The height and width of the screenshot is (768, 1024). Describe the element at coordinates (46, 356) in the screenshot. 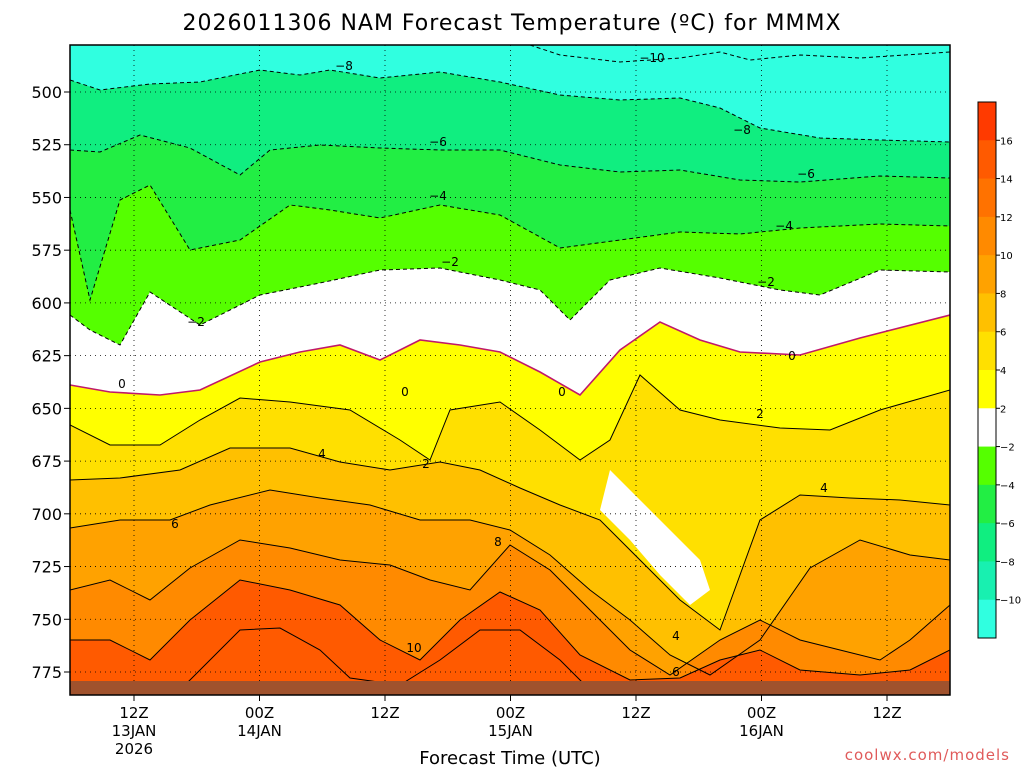

I see `y-tick-label: 625` at that location.